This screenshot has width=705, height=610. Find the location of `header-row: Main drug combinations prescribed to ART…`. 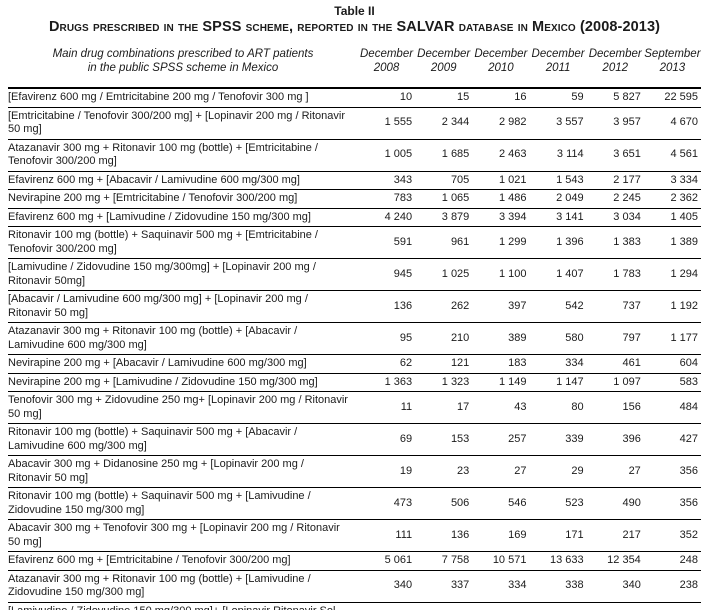

header-row: Main drug combinations prescribed to ART… is located at coordinates (354, 67).